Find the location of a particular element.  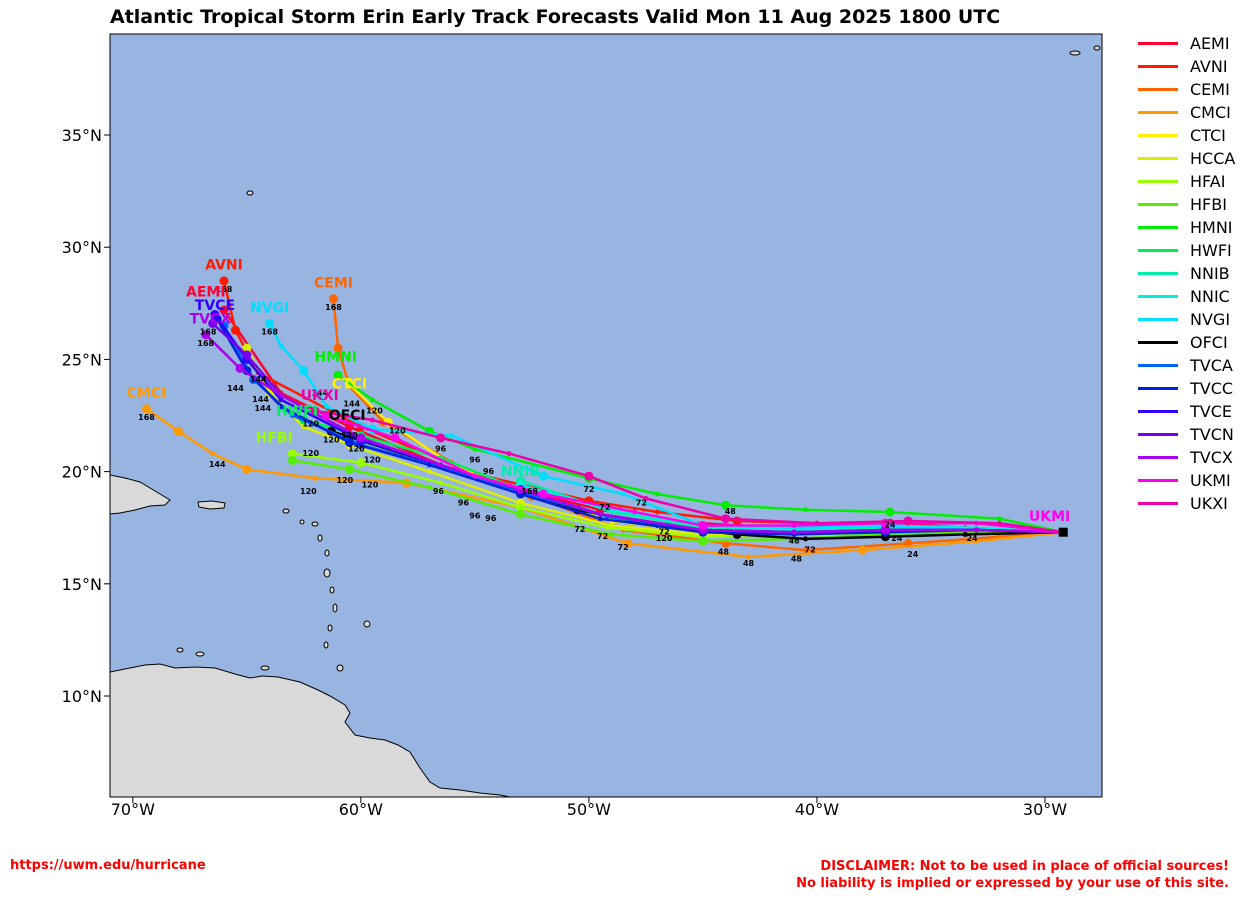

legend-label: UKXI is located at coordinates (1209, 503).